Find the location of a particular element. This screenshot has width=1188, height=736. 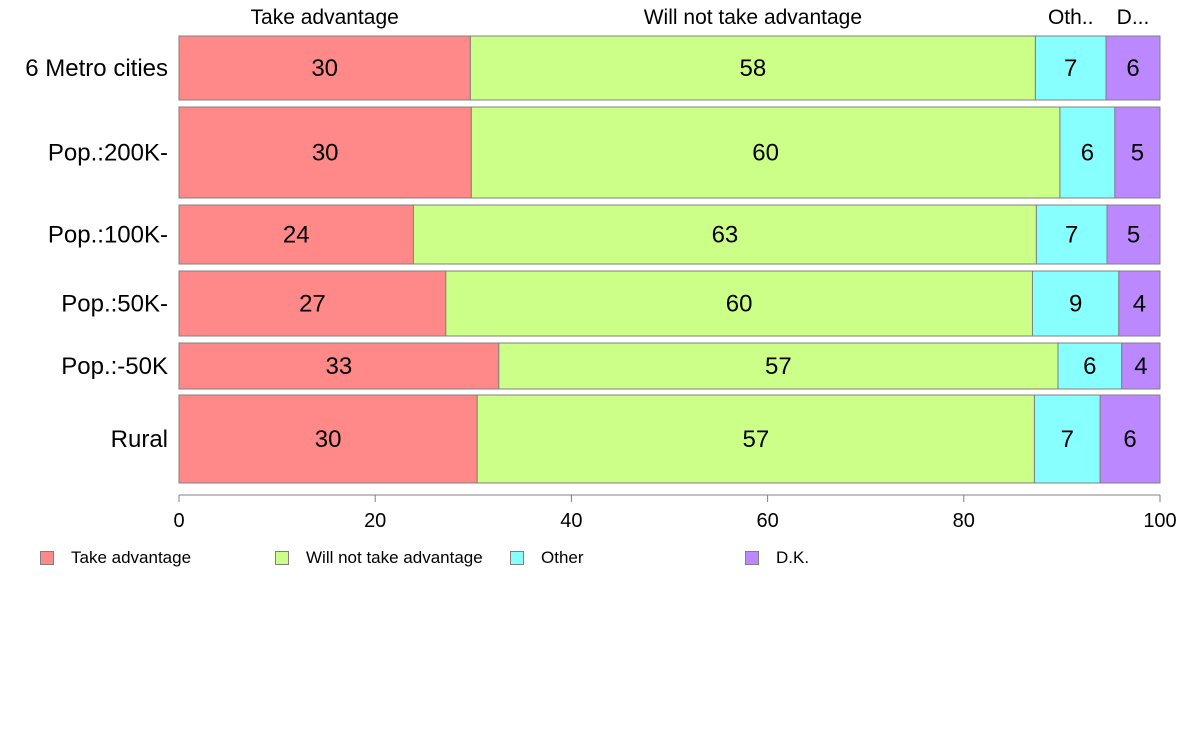

x-tick-label: 100 is located at coordinates (1159, 521).